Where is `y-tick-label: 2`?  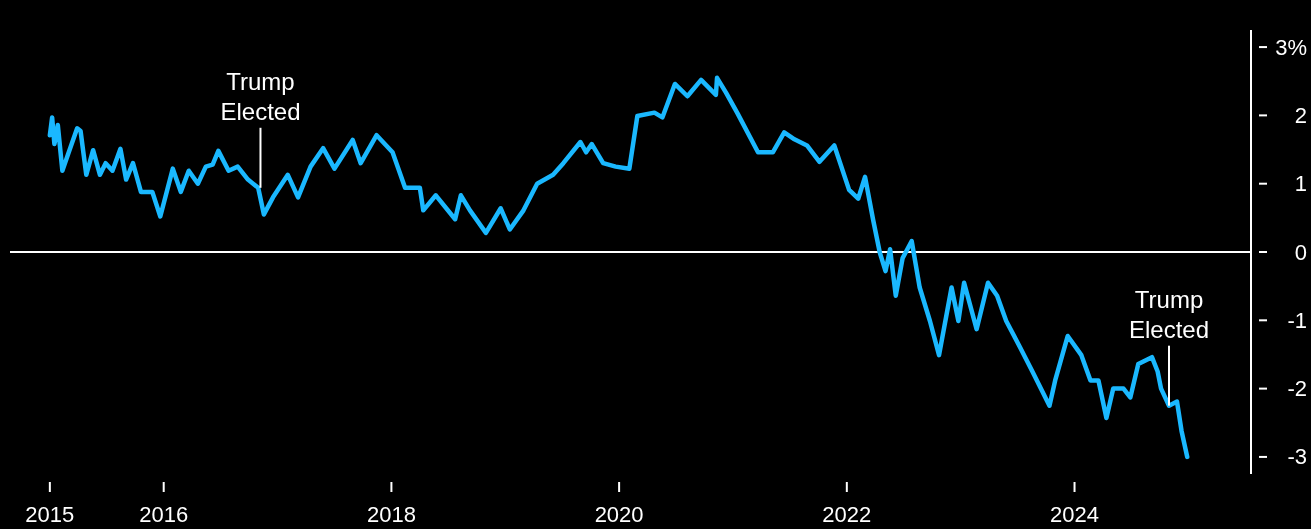
y-tick-label: 2 is located at coordinates (1300, 115).